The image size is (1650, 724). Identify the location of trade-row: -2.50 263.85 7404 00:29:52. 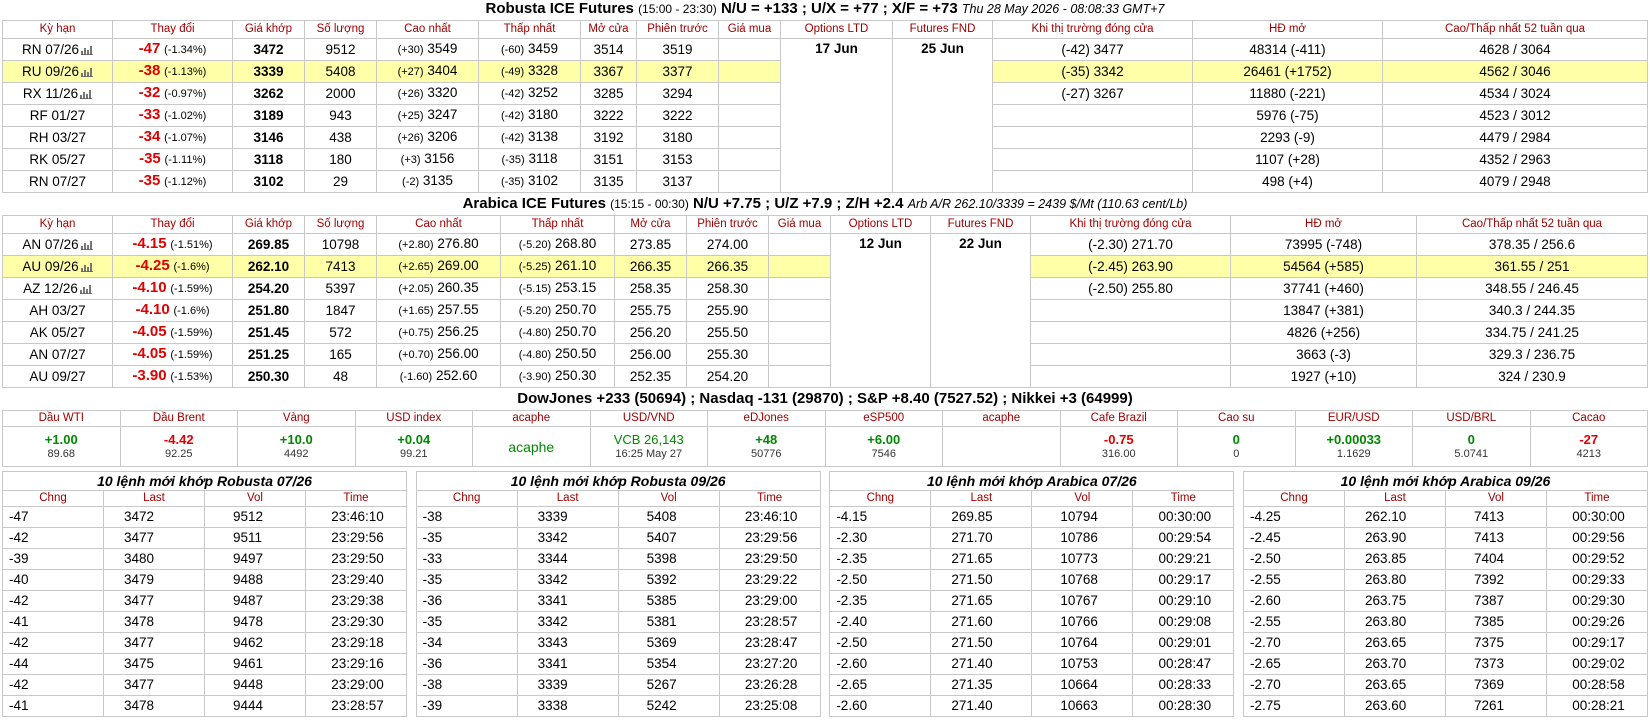
(1445, 559).